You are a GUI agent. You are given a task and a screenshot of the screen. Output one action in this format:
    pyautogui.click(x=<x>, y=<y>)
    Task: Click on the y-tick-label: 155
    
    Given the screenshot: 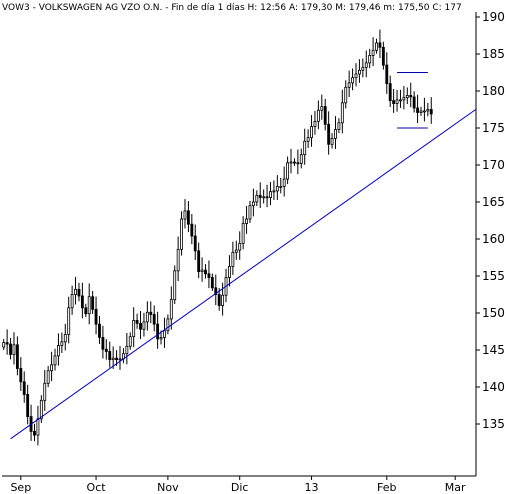 What is the action you would take?
    pyautogui.click(x=493, y=276)
    